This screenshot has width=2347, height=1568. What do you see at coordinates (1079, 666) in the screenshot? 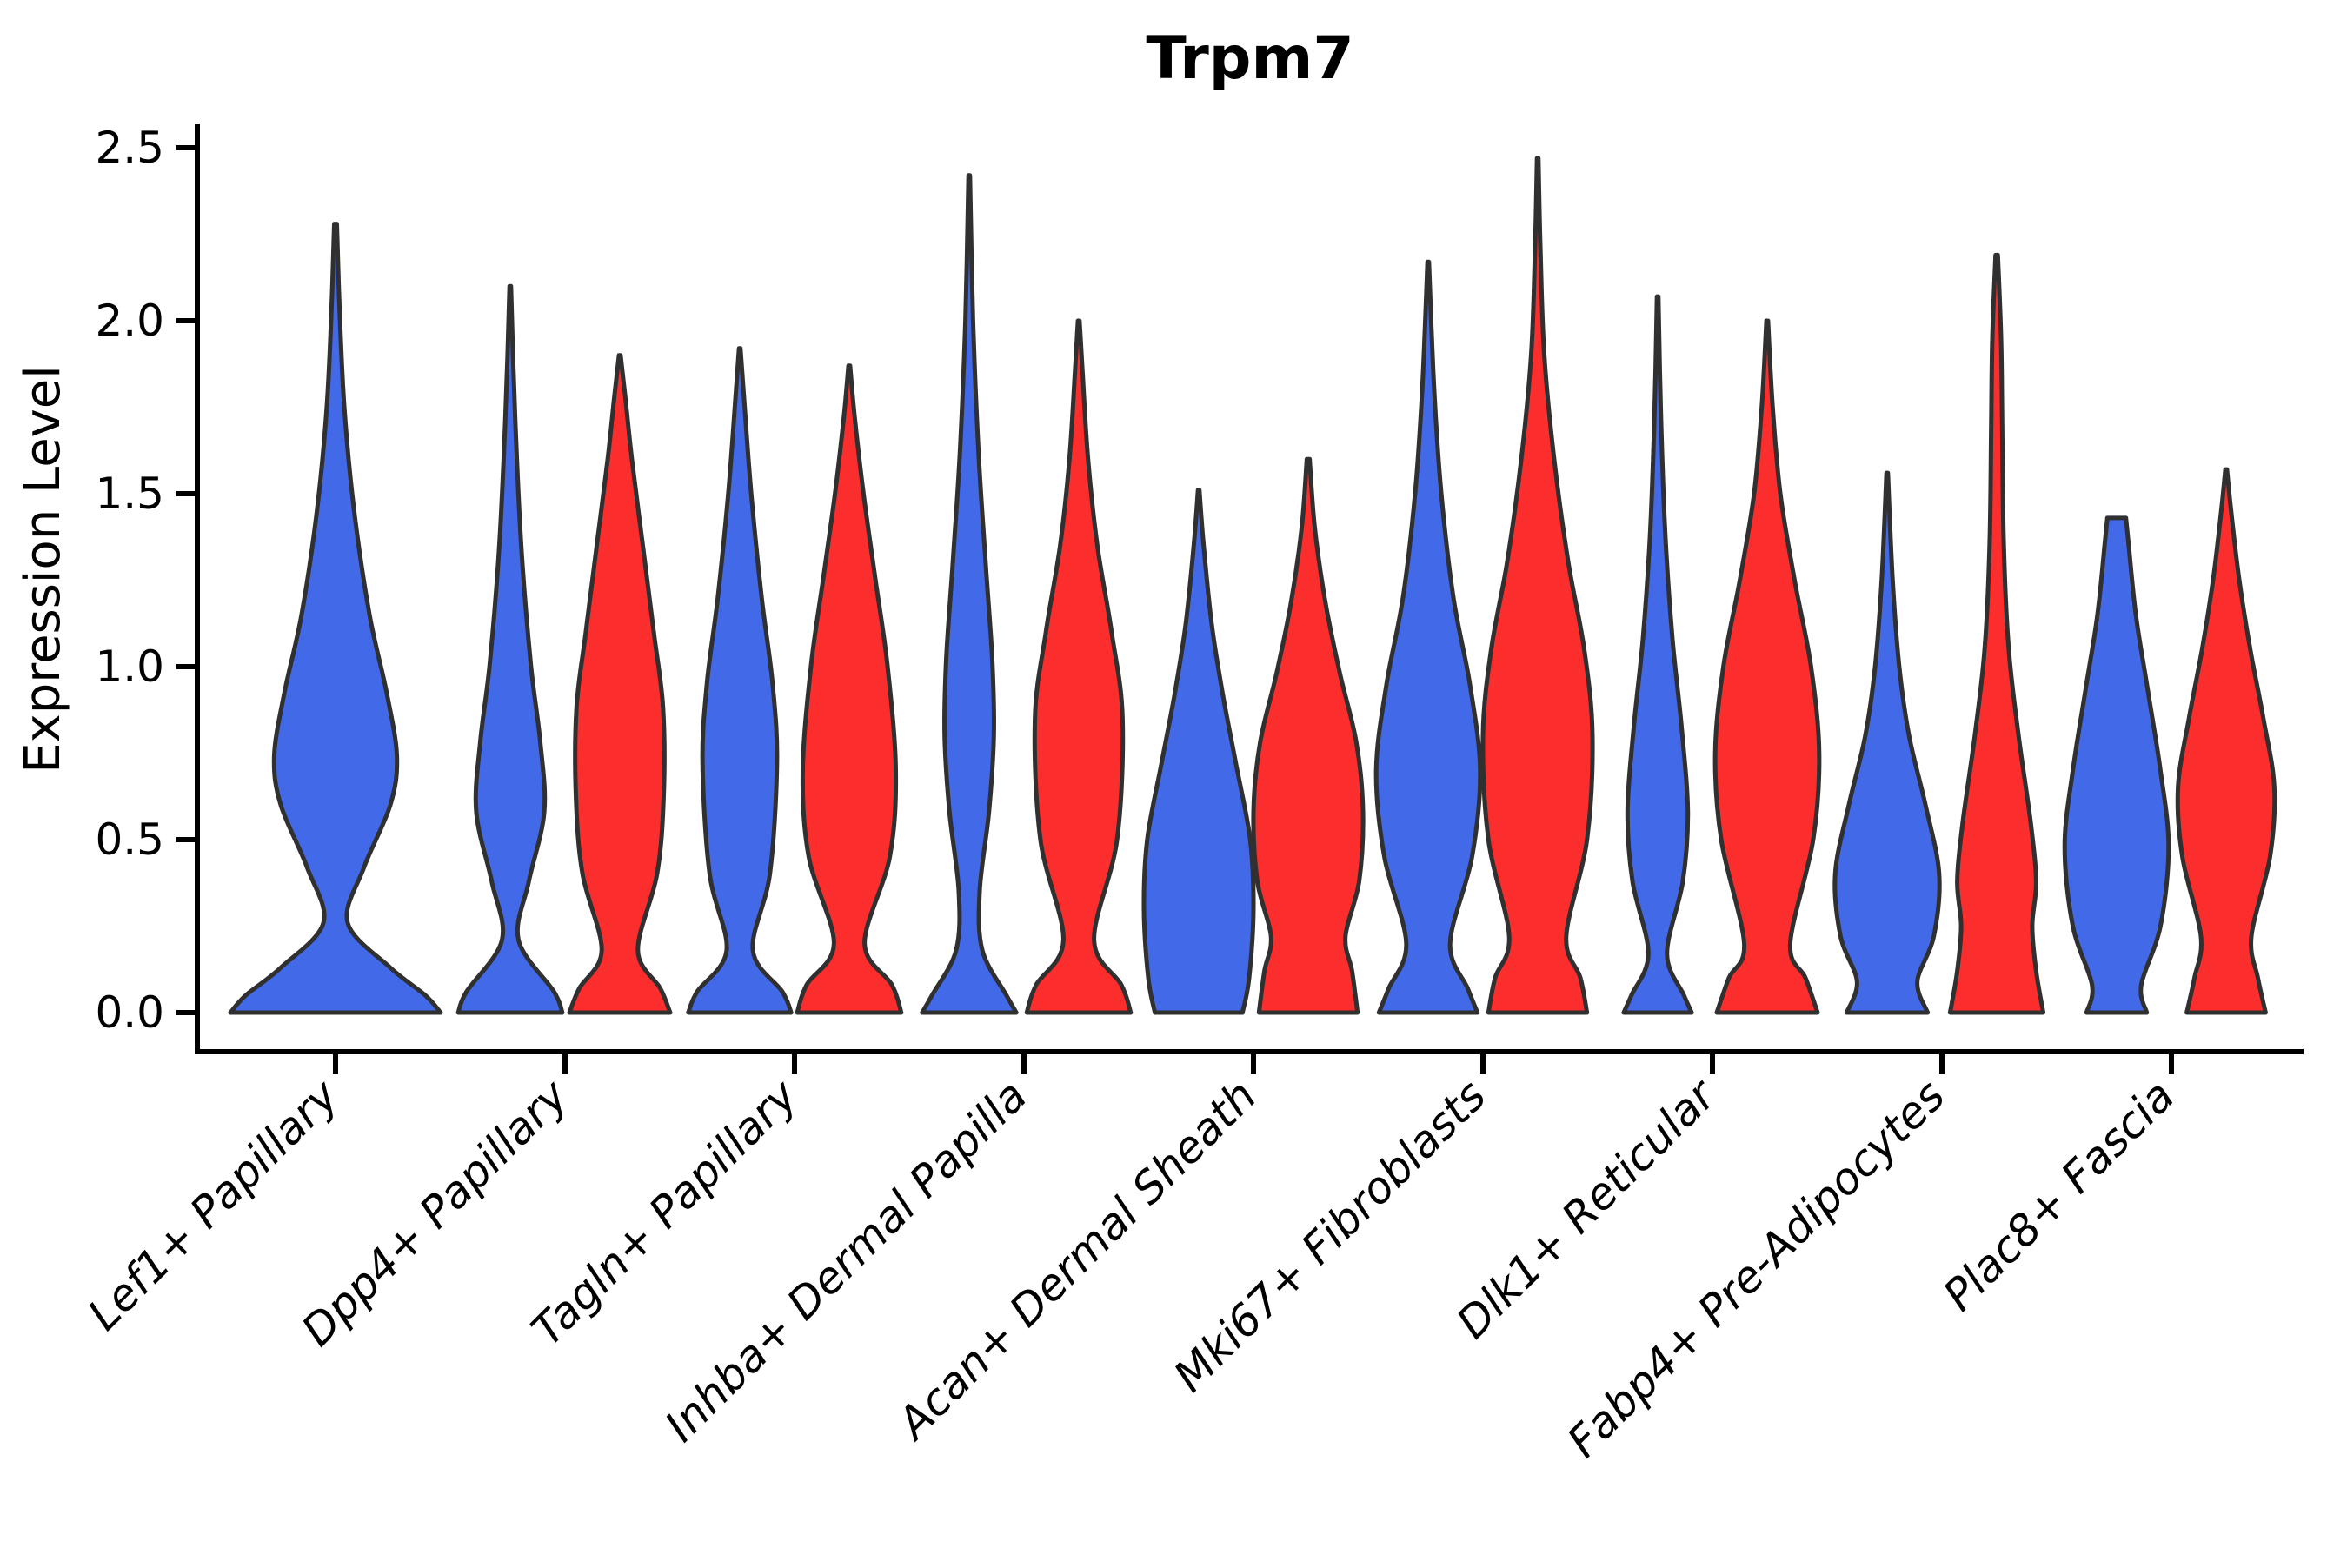
I see `violin-red-inhba-dermal-papilla` at bounding box center [1079, 666].